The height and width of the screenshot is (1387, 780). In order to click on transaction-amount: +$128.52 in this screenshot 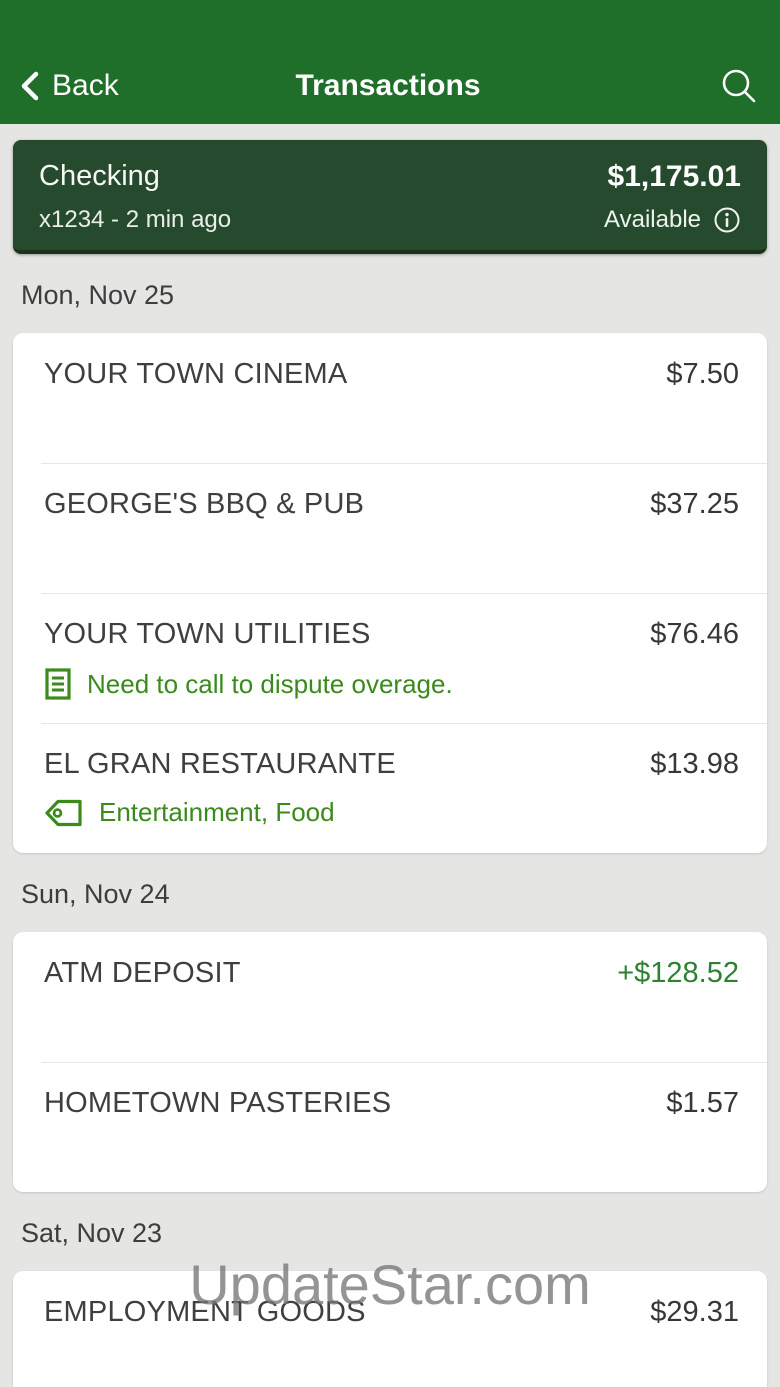, I will do `click(678, 973)`.